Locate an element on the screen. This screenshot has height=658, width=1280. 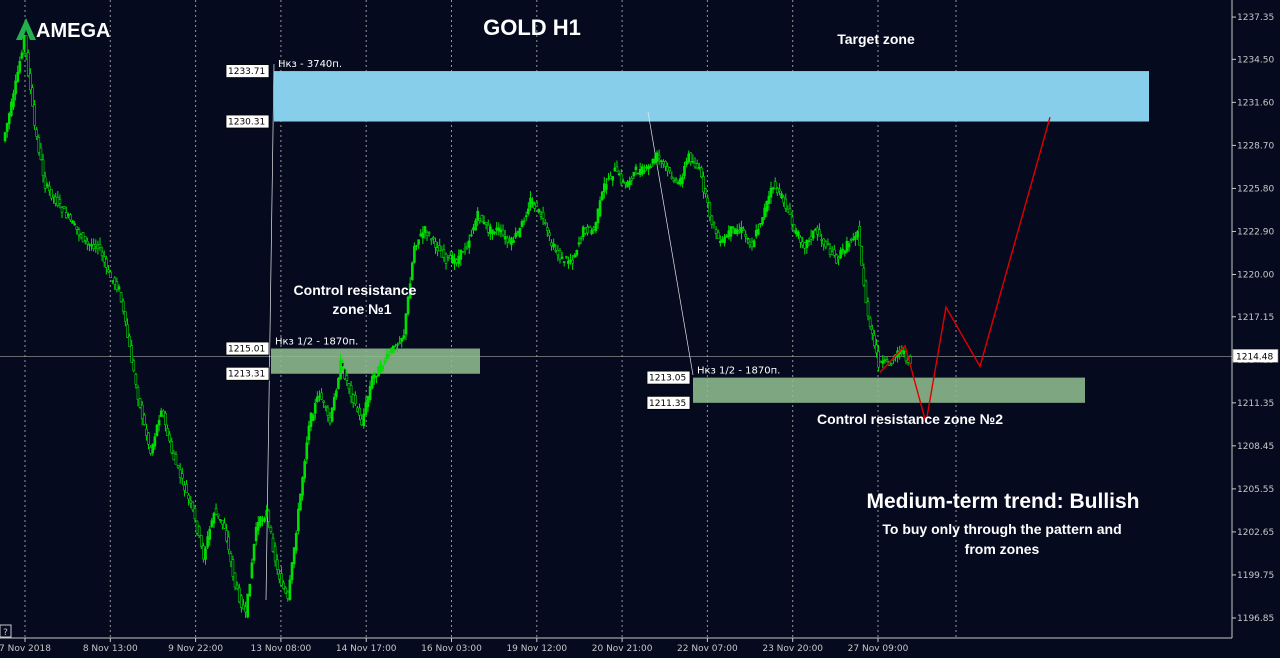
y-tick-label: 1237.35 is located at coordinates (1255, 18).